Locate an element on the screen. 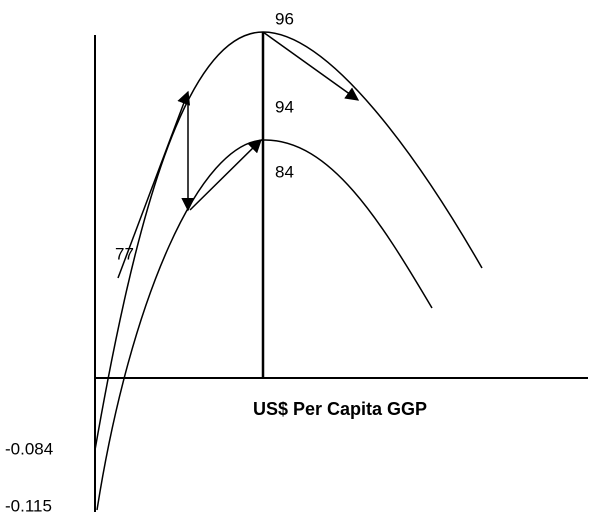 Image resolution: width=590 pixels, height=518 pixels. label: 84 is located at coordinates (284, 171).